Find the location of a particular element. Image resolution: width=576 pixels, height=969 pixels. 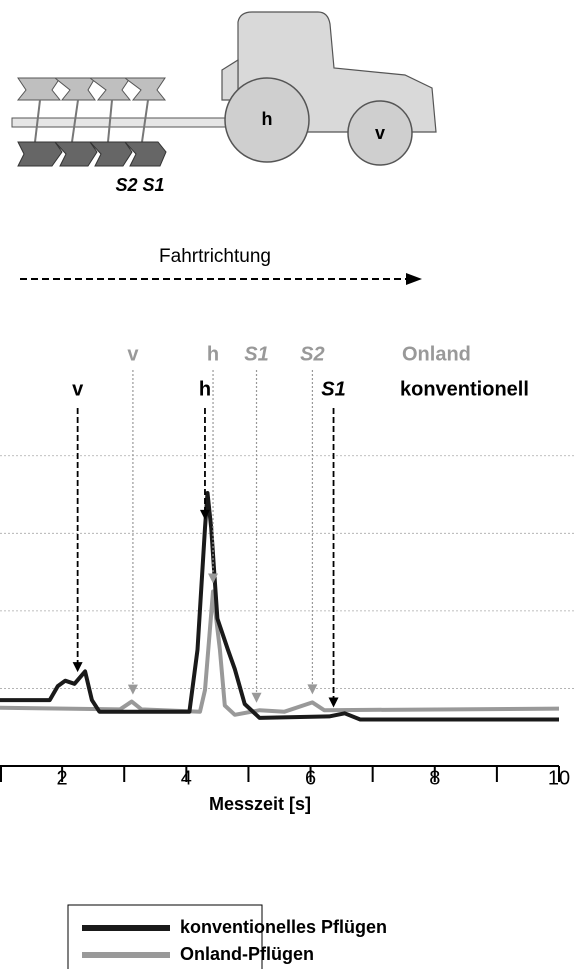

x-tick-label: 4 is located at coordinates (186, 778).